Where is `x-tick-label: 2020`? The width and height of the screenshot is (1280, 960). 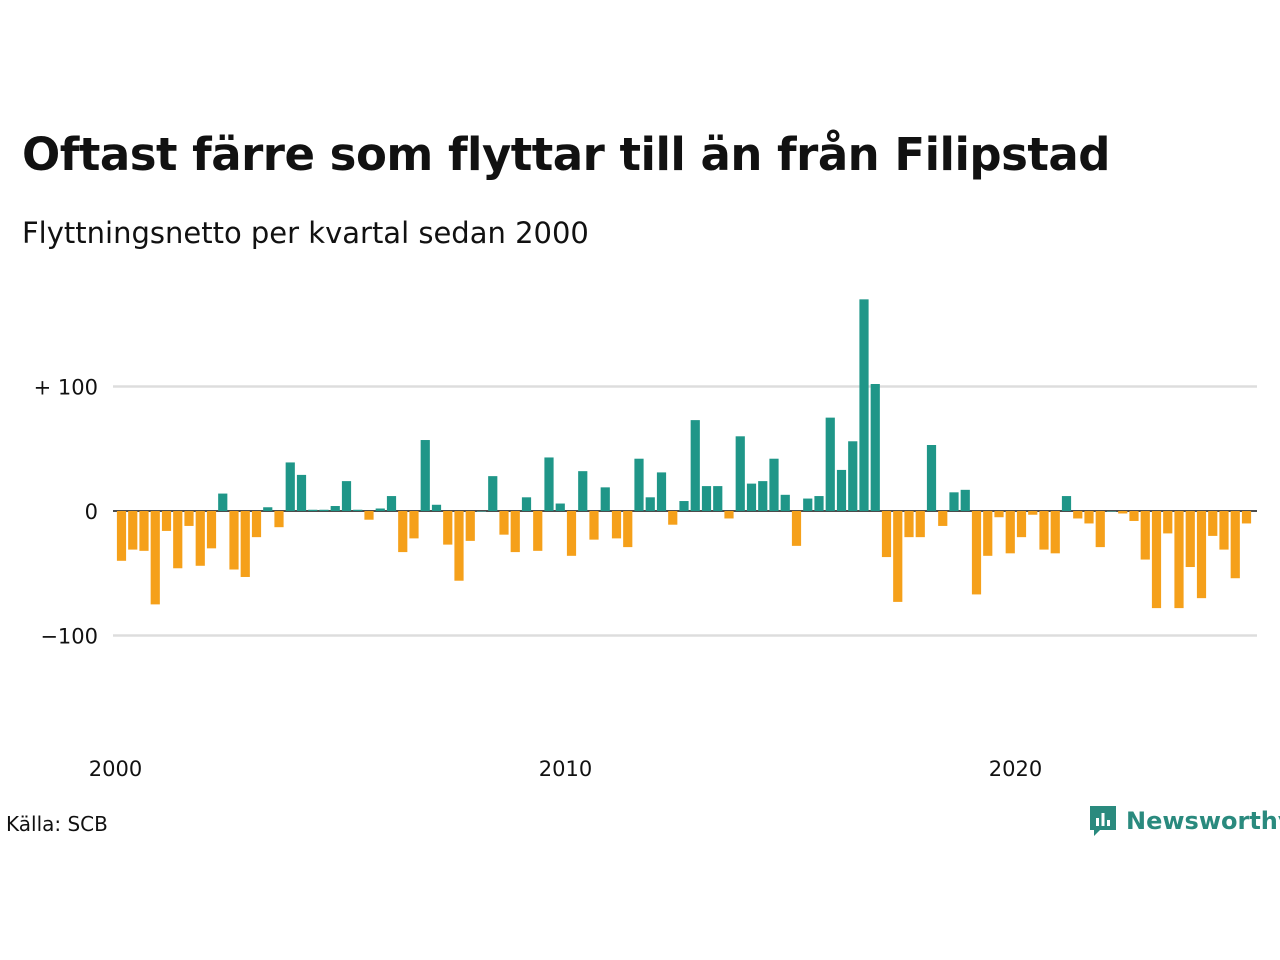 x-tick-label: 2020 is located at coordinates (1015, 769).